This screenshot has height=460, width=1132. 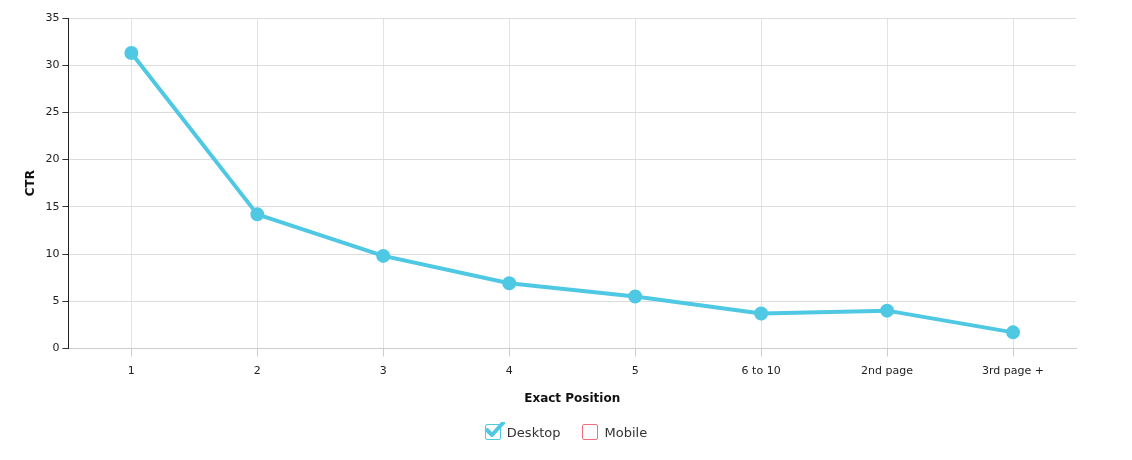 What do you see at coordinates (30, 183) in the screenshot?
I see `y-axis-title: CTR` at bounding box center [30, 183].